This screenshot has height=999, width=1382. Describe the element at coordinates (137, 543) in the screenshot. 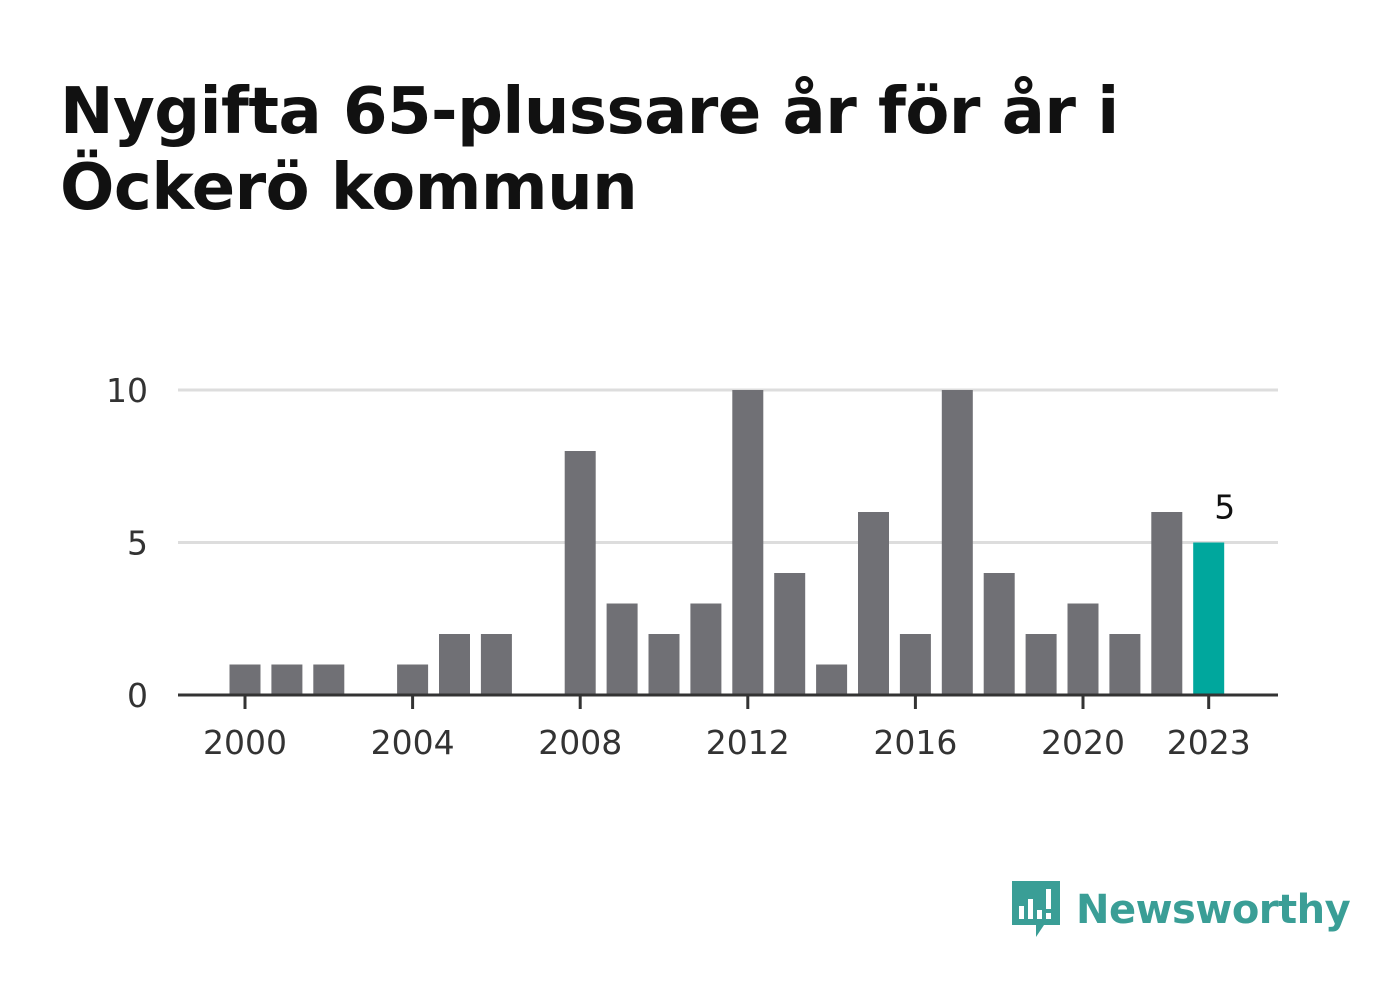

I see `y-tick-label-5: 5` at that location.